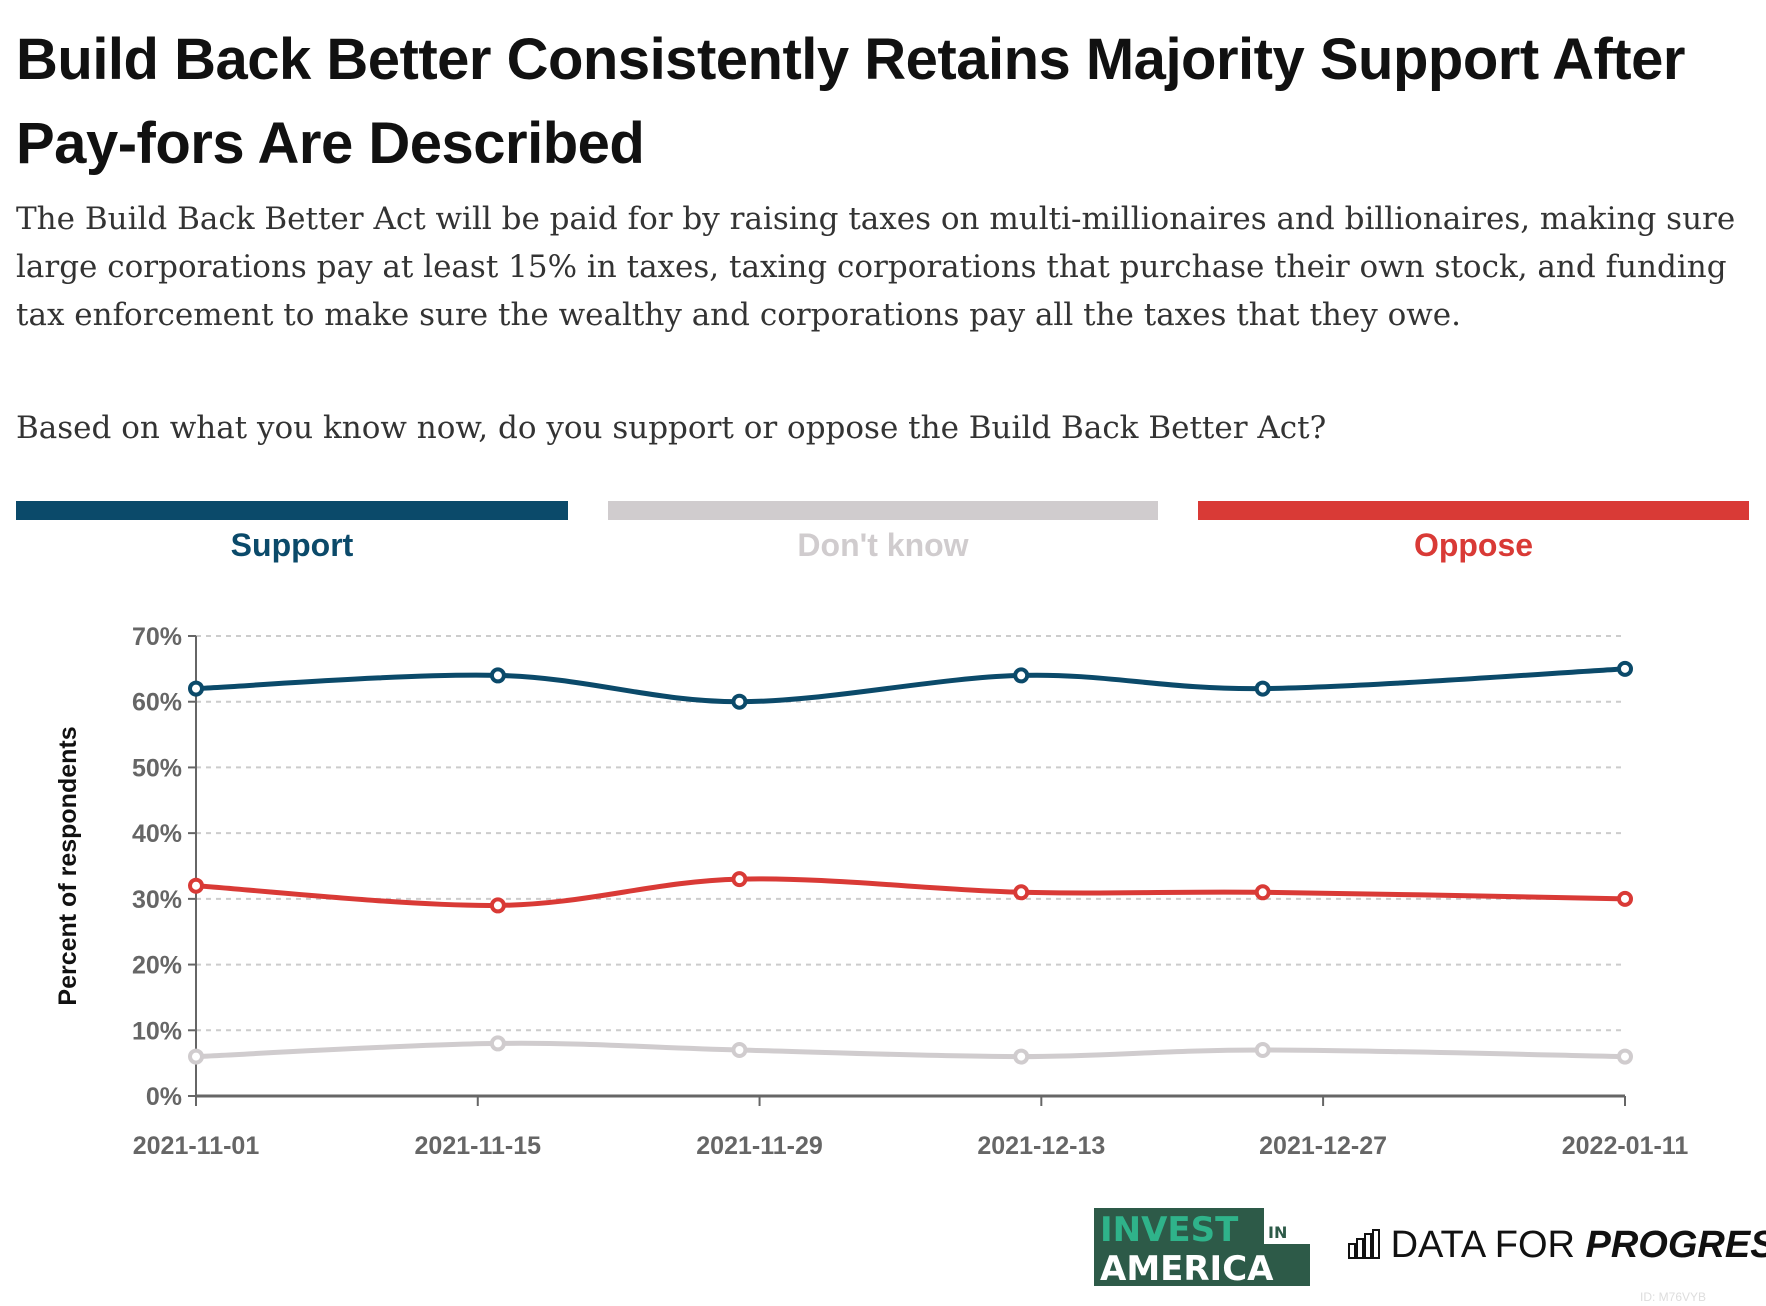  Describe the element at coordinates (910, 892) in the screenshot. I see `series-line-oppose` at that location.